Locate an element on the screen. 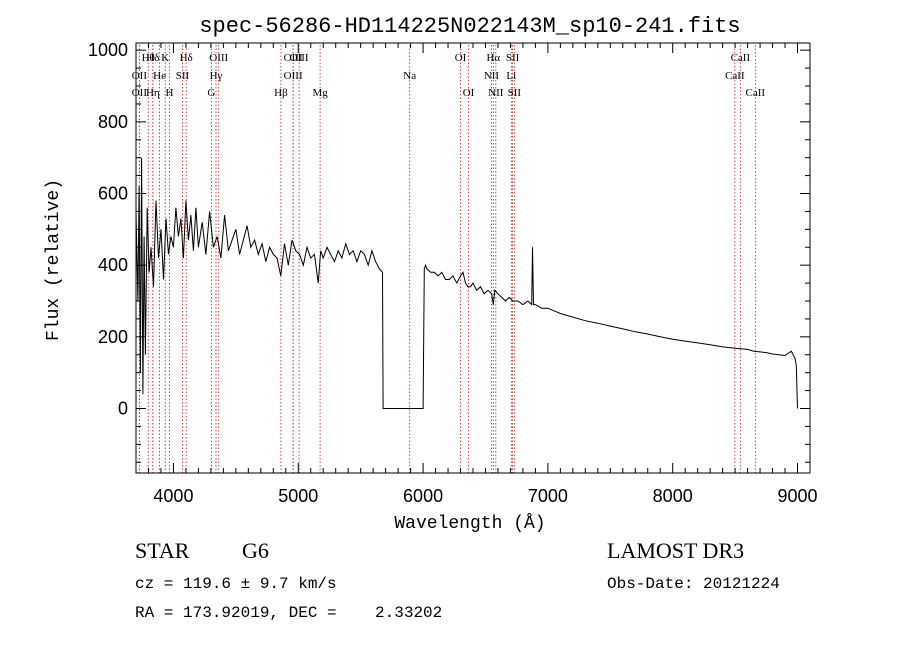  y-tick-label: 400 is located at coordinates (113, 265).